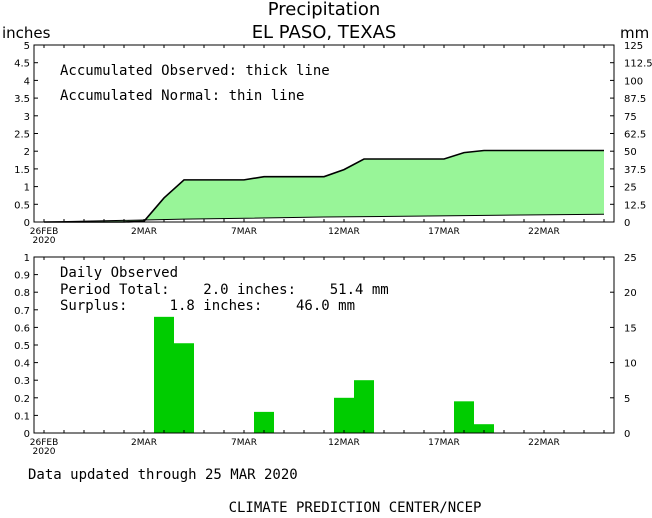  I want to click on y2-tick-label: 125, so click(633, 46).